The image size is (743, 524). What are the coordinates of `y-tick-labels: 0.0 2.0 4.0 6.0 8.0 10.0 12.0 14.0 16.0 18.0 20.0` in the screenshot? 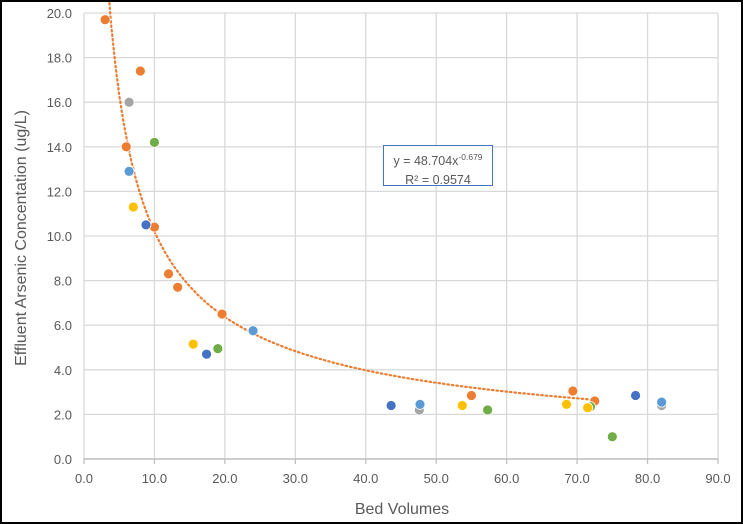 It's located at (59, 236).